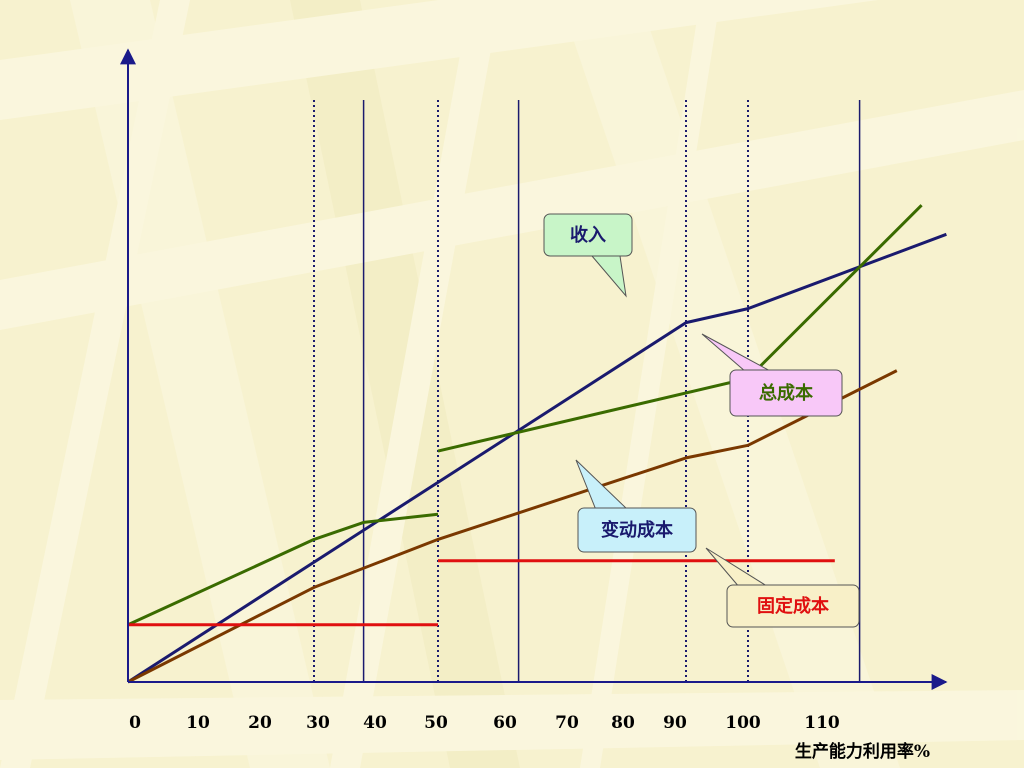  I want to click on x-tick-label: 90, so click(675, 723).